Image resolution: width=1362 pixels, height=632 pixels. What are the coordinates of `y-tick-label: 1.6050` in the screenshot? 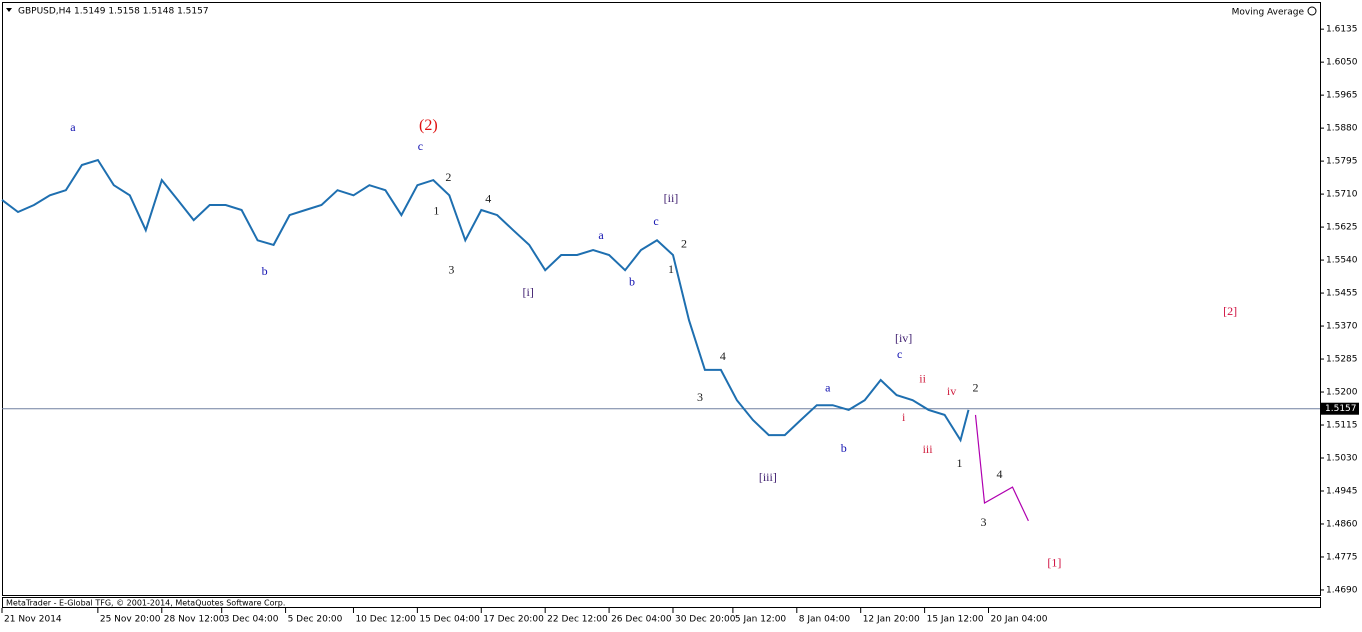 It's located at (1342, 63).